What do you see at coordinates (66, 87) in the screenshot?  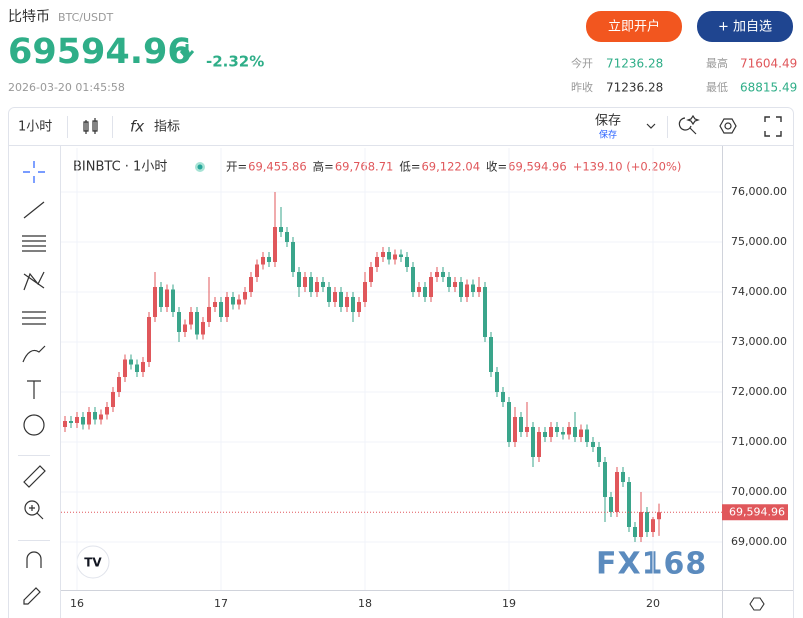 I see `time: 2026-03-20 01:45:58` at bounding box center [66, 87].